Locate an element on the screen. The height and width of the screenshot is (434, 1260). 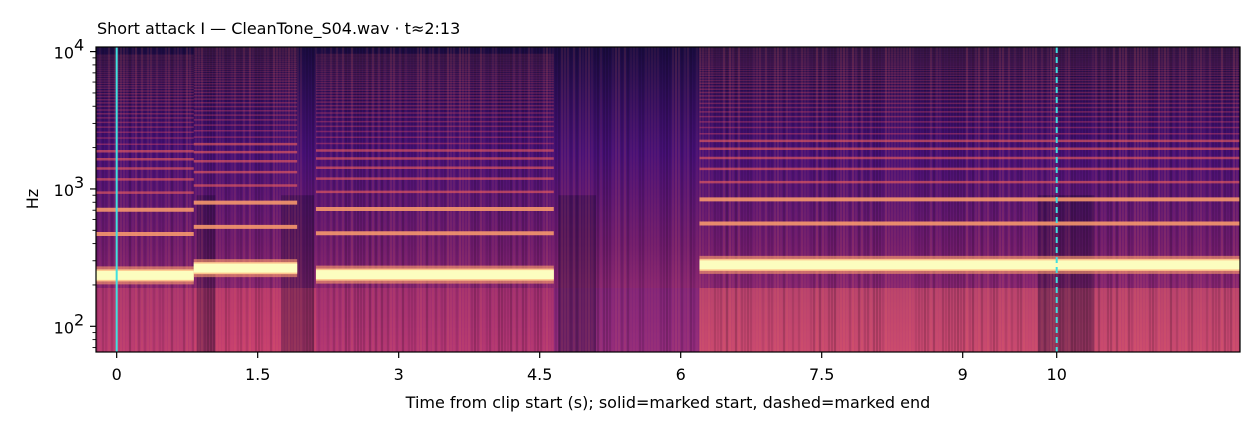
y-tick-label: 10 is located at coordinates (64, 53).